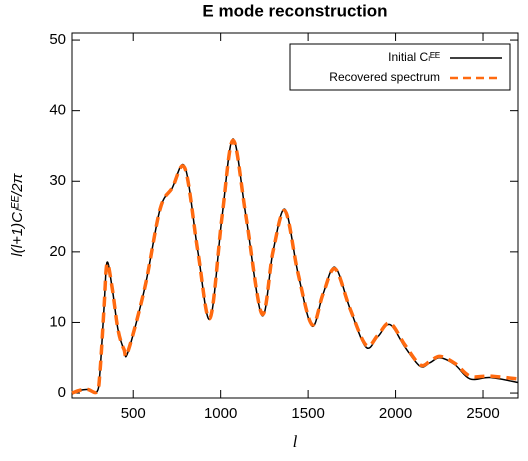  What do you see at coordinates (57, 39) in the screenshot?
I see `y-tick-label: 50` at bounding box center [57, 39].